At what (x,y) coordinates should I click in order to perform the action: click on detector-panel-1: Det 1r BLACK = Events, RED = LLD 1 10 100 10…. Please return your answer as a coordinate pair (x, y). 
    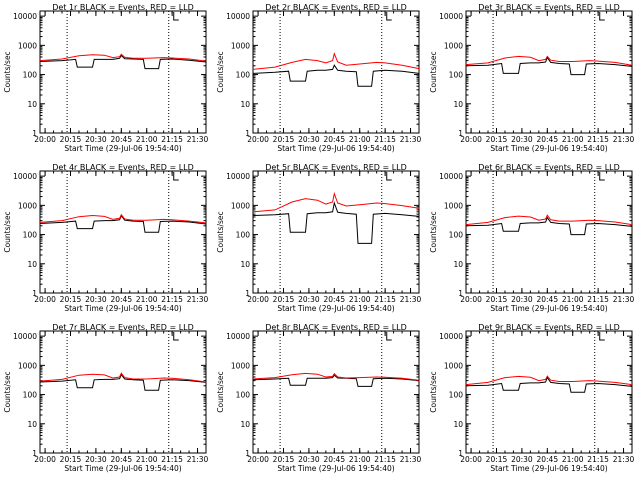
    Looking at the image, I should click on (106, 78).